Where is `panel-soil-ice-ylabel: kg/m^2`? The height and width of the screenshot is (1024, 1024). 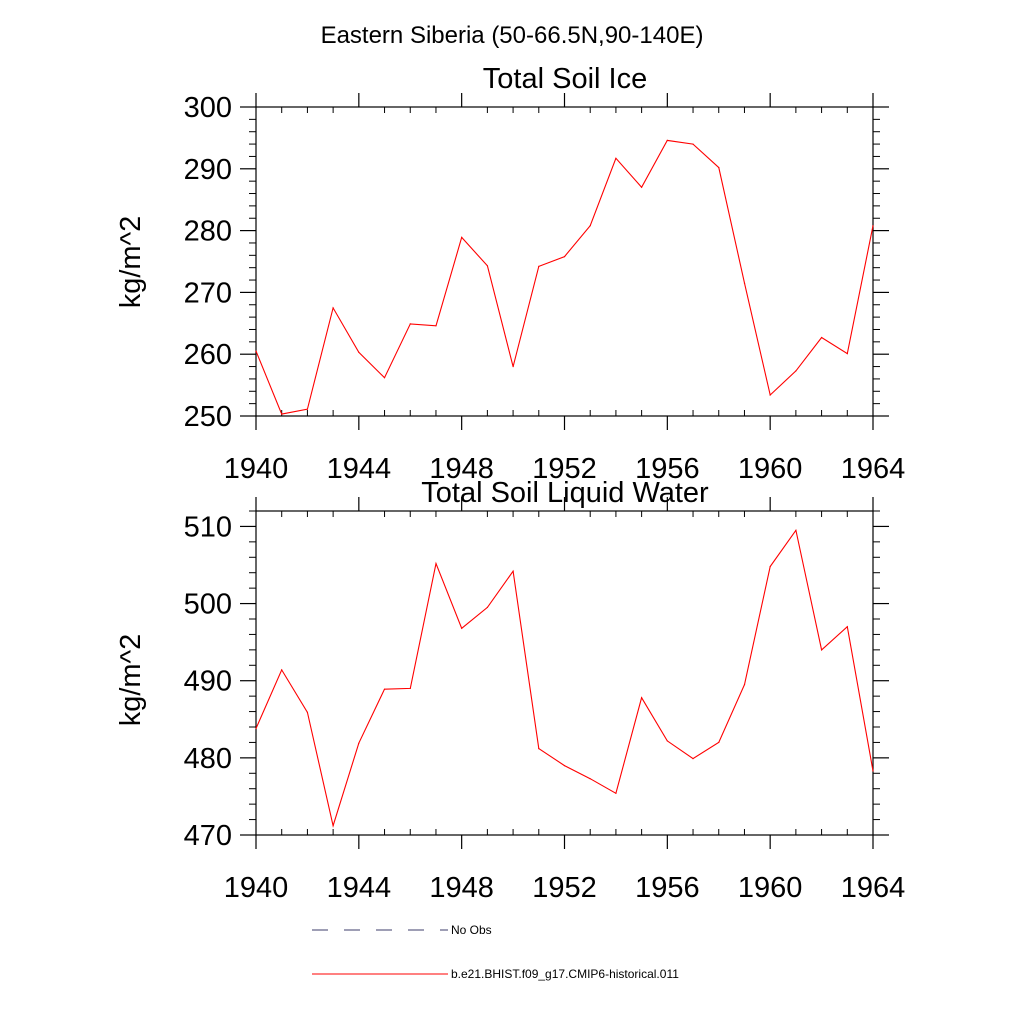 panel-soil-ice-ylabel: kg/m^2 is located at coordinates (131, 262).